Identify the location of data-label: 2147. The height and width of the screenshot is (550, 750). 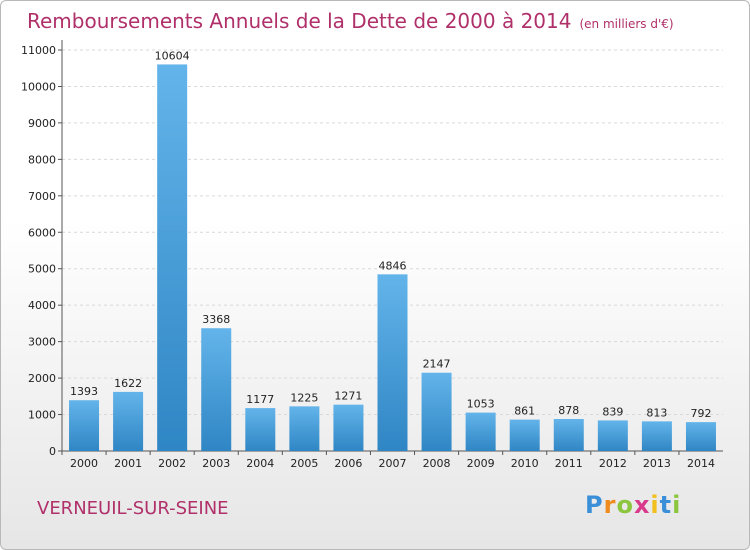
(437, 364).